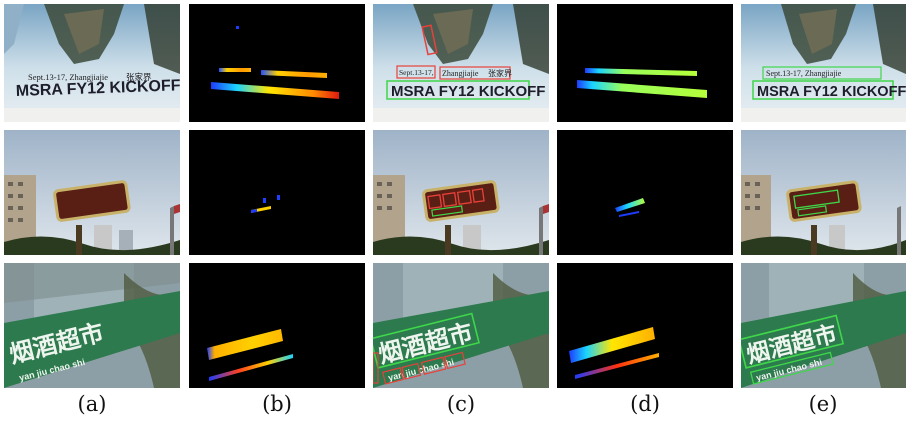 The image size is (910, 435). Describe the element at coordinates (92, 325) in the screenshot. I see `photo-row3-col-a: 烟酒超市 yan jiu chao shi` at that location.